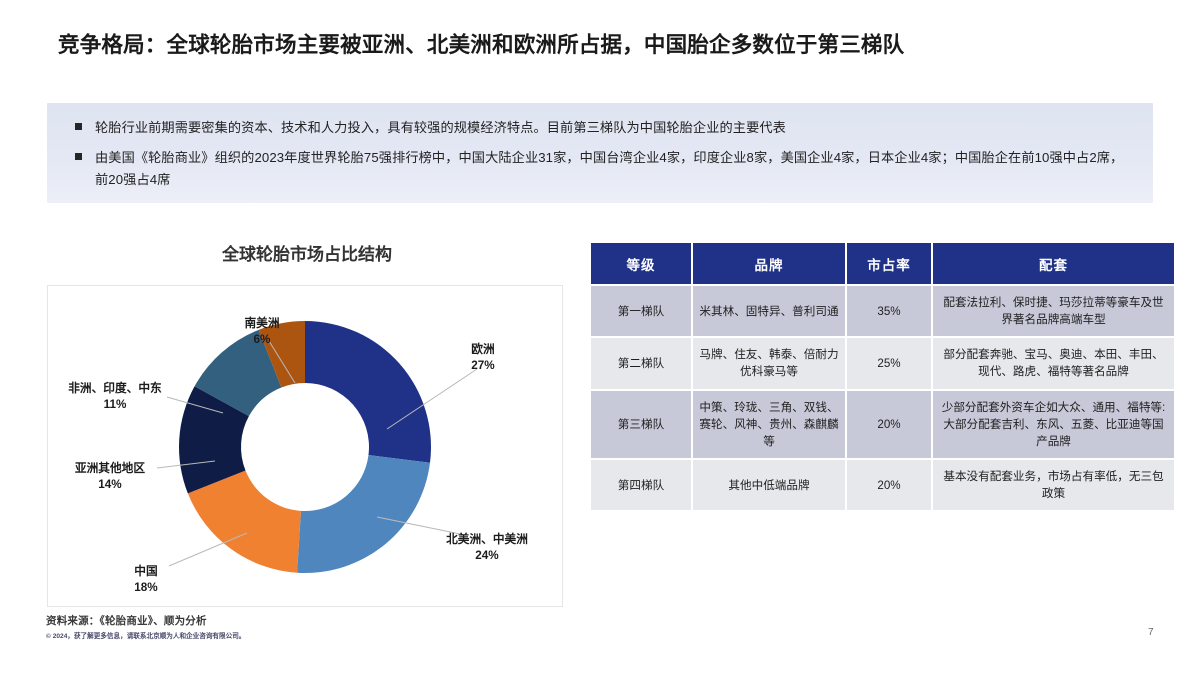  What do you see at coordinates (641, 311) in the screenshot?
I see `cell-tier: 第一梯队` at bounding box center [641, 311].